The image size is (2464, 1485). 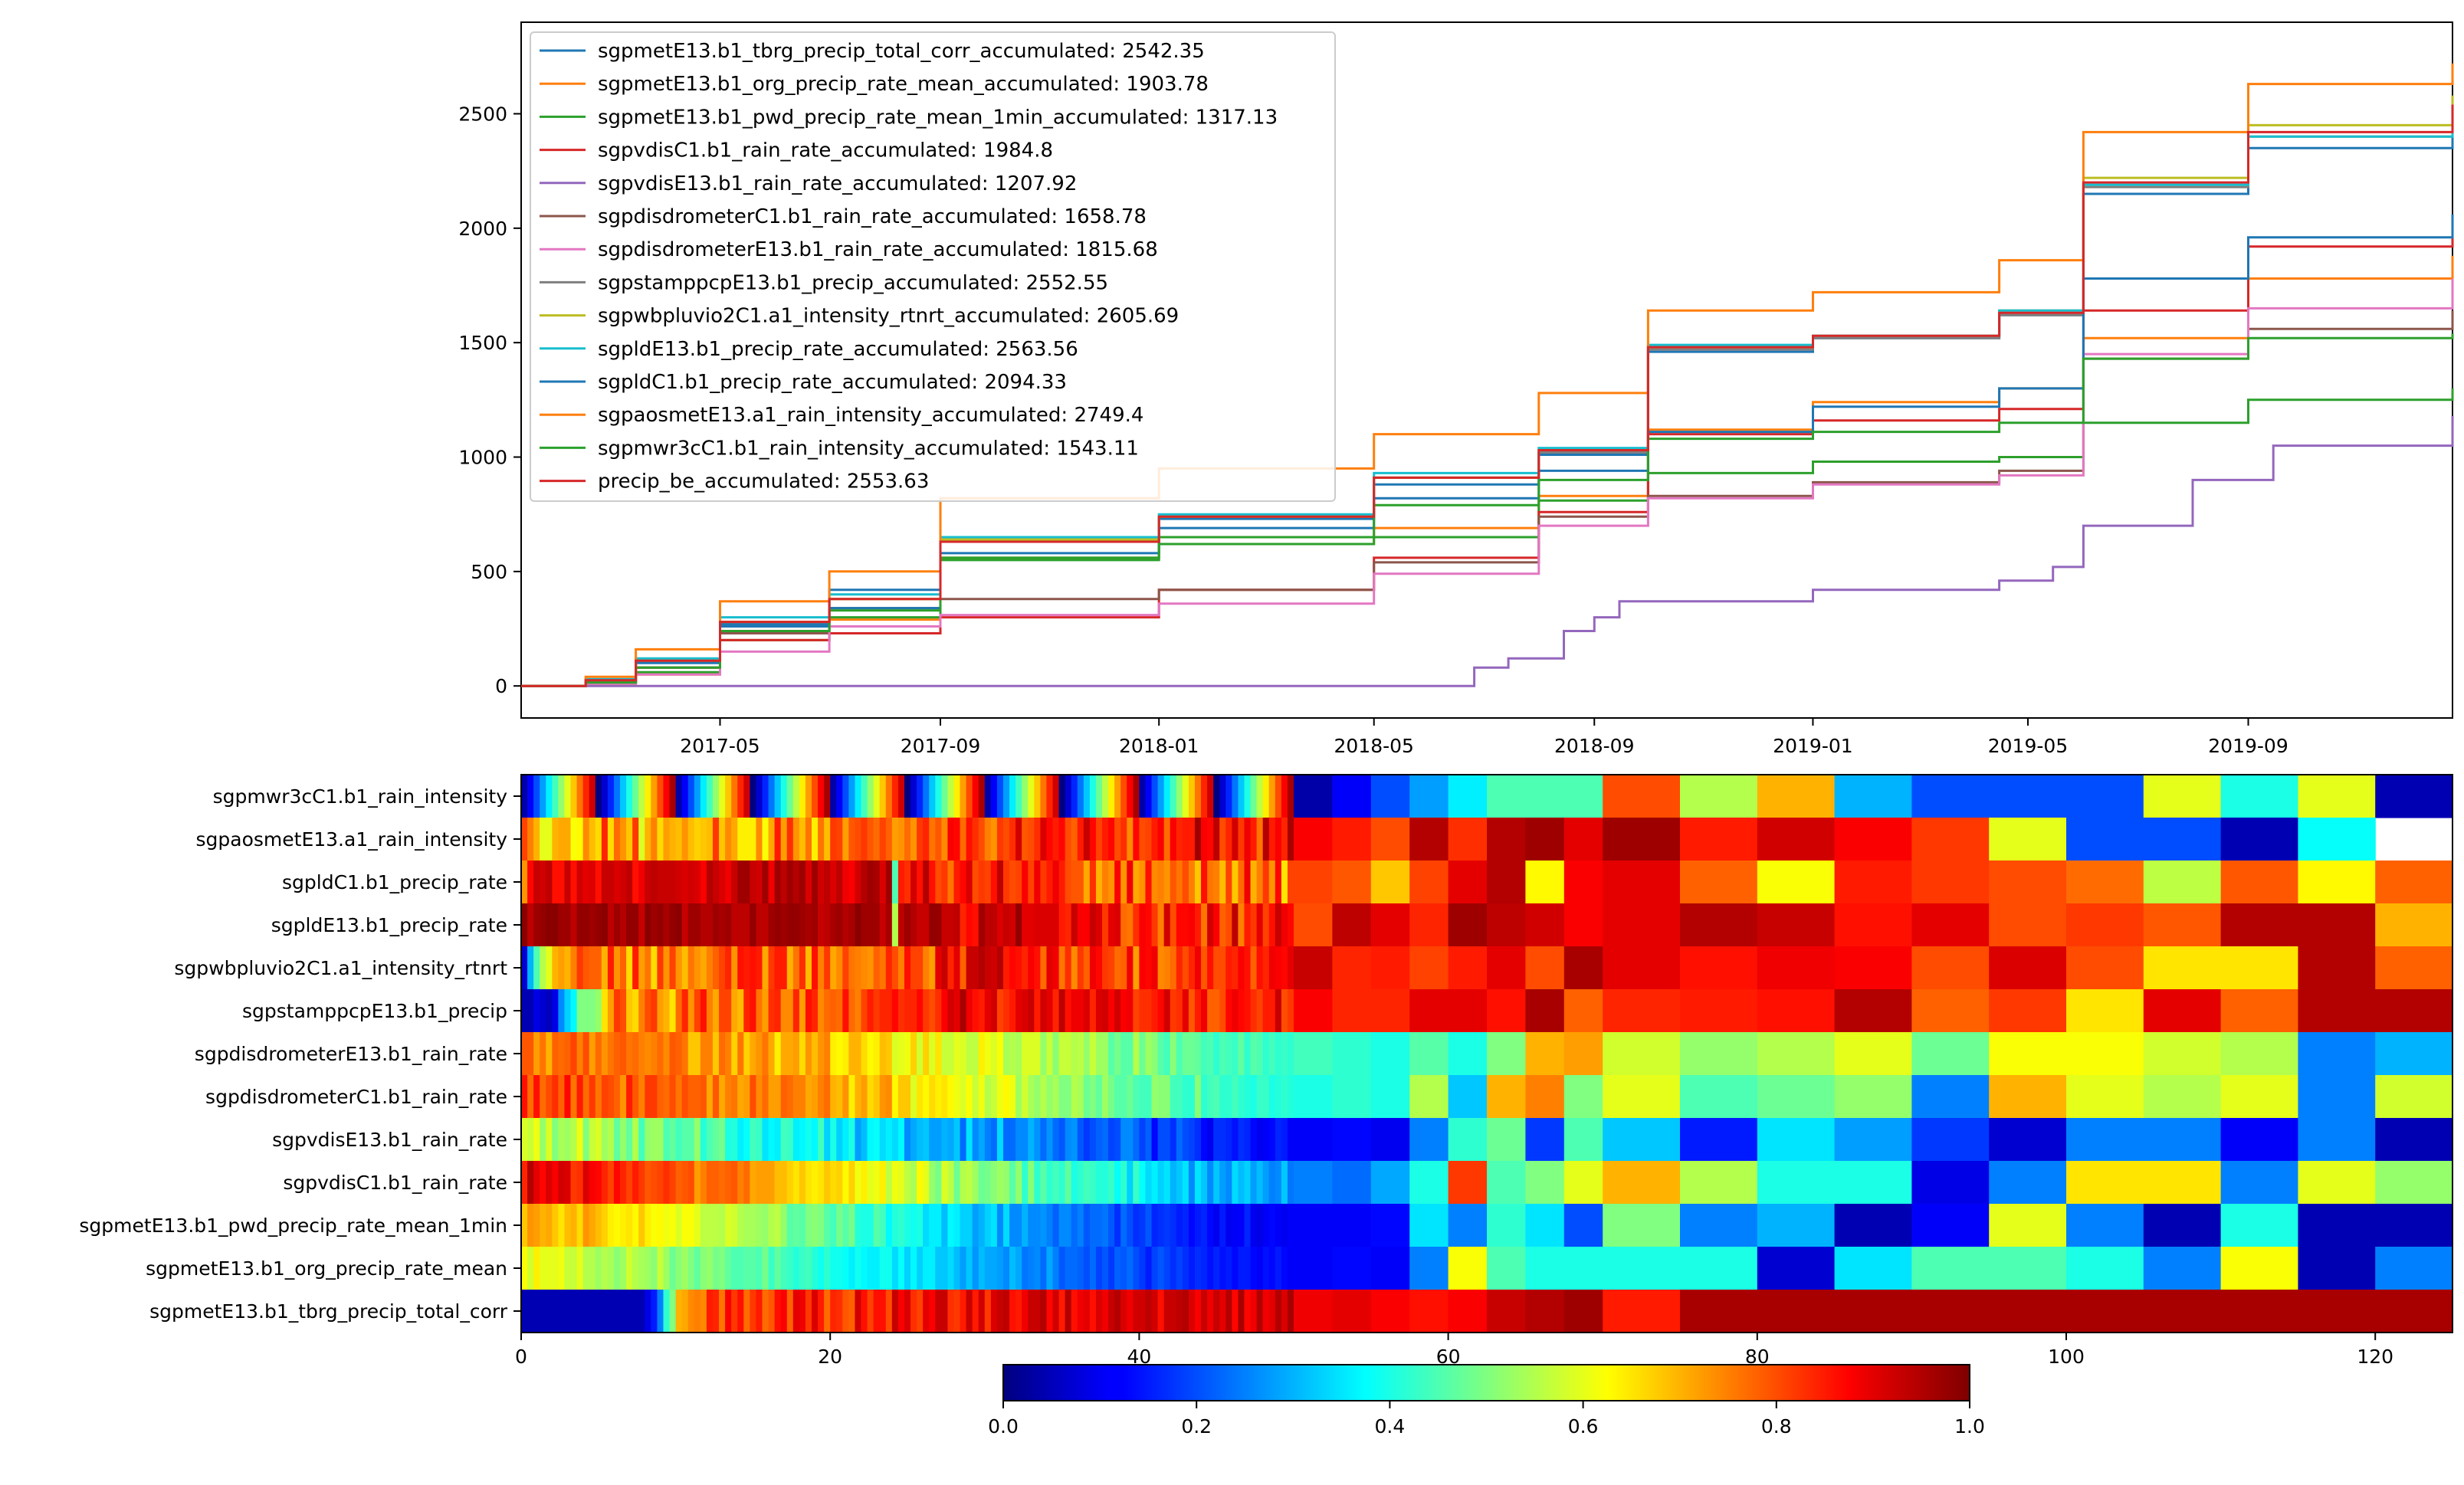 What do you see at coordinates (501, 686) in the screenshot?
I see `y-tick-label: 0` at bounding box center [501, 686].